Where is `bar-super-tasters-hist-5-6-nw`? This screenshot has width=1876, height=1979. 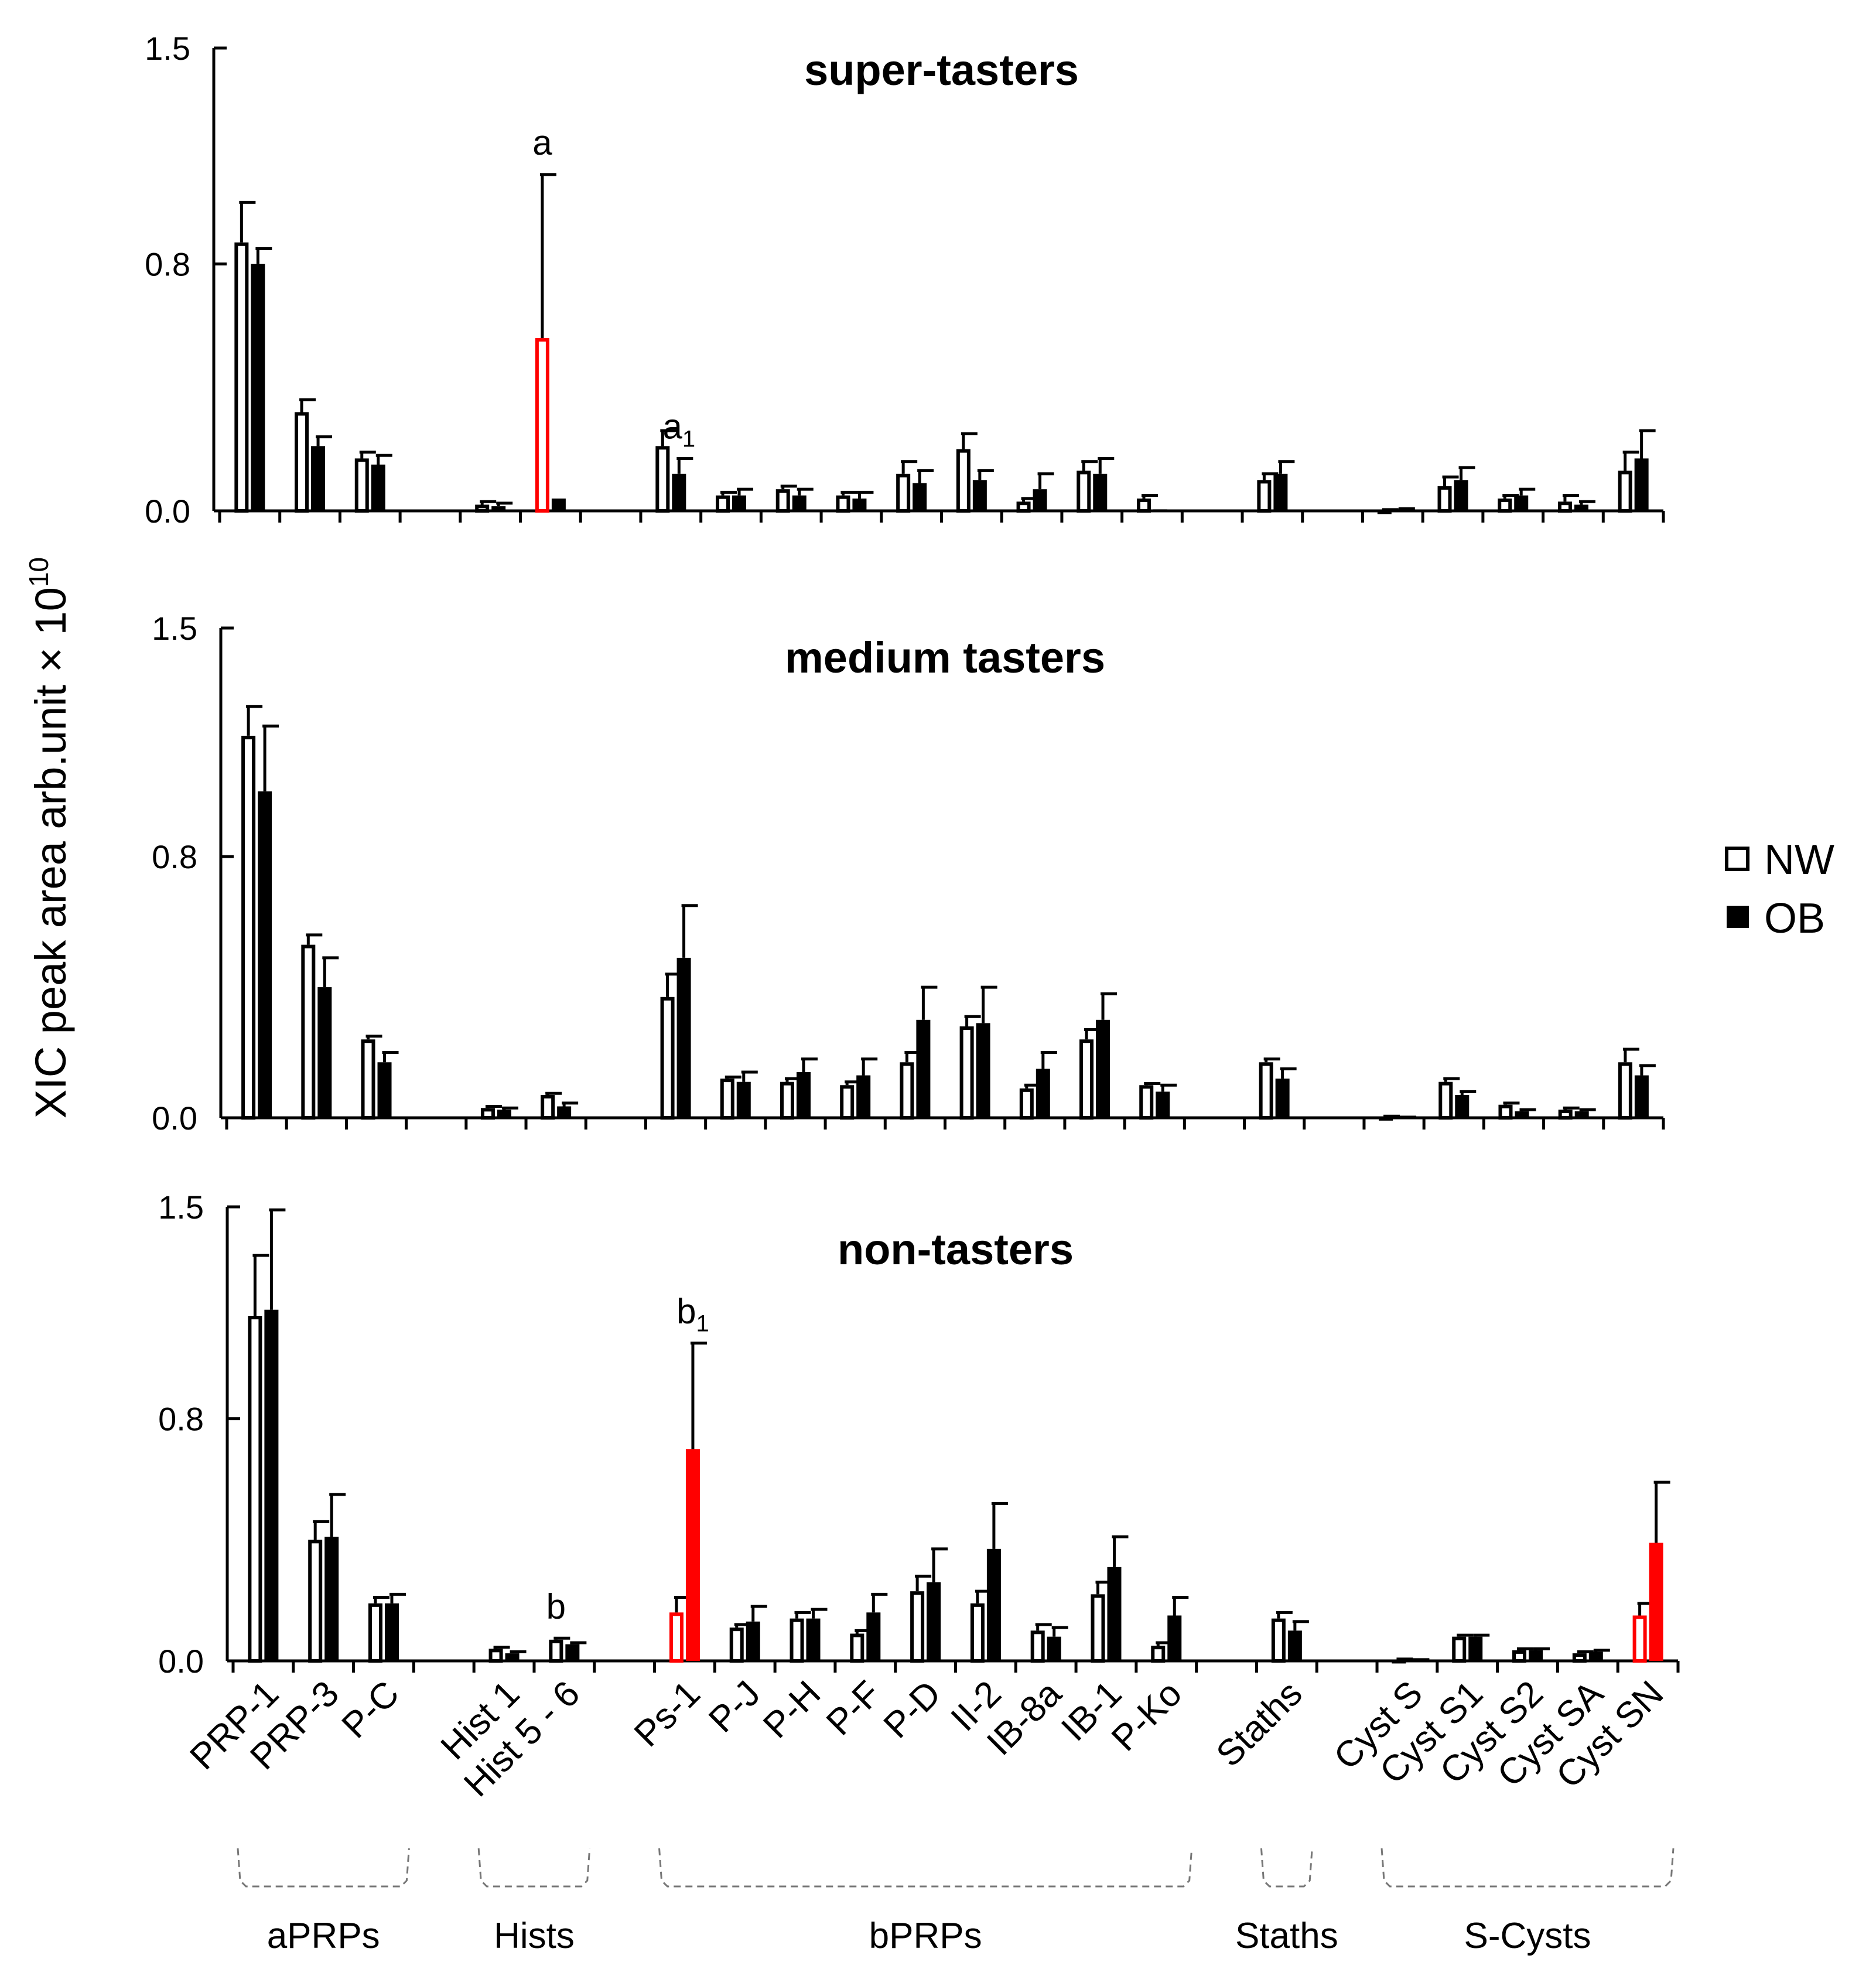 bar-super-tasters-hist-5-6-nw is located at coordinates (542, 426).